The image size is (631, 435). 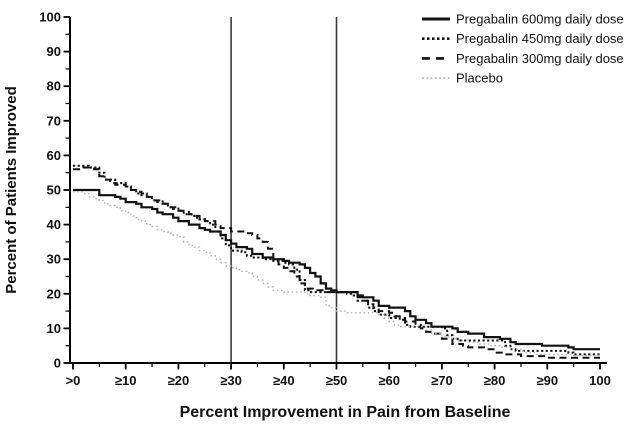 What do you see at coordinates (495, 380) in the screenshot?
I see `x-tick-label: ≥80` at bounding box center [495, 380].